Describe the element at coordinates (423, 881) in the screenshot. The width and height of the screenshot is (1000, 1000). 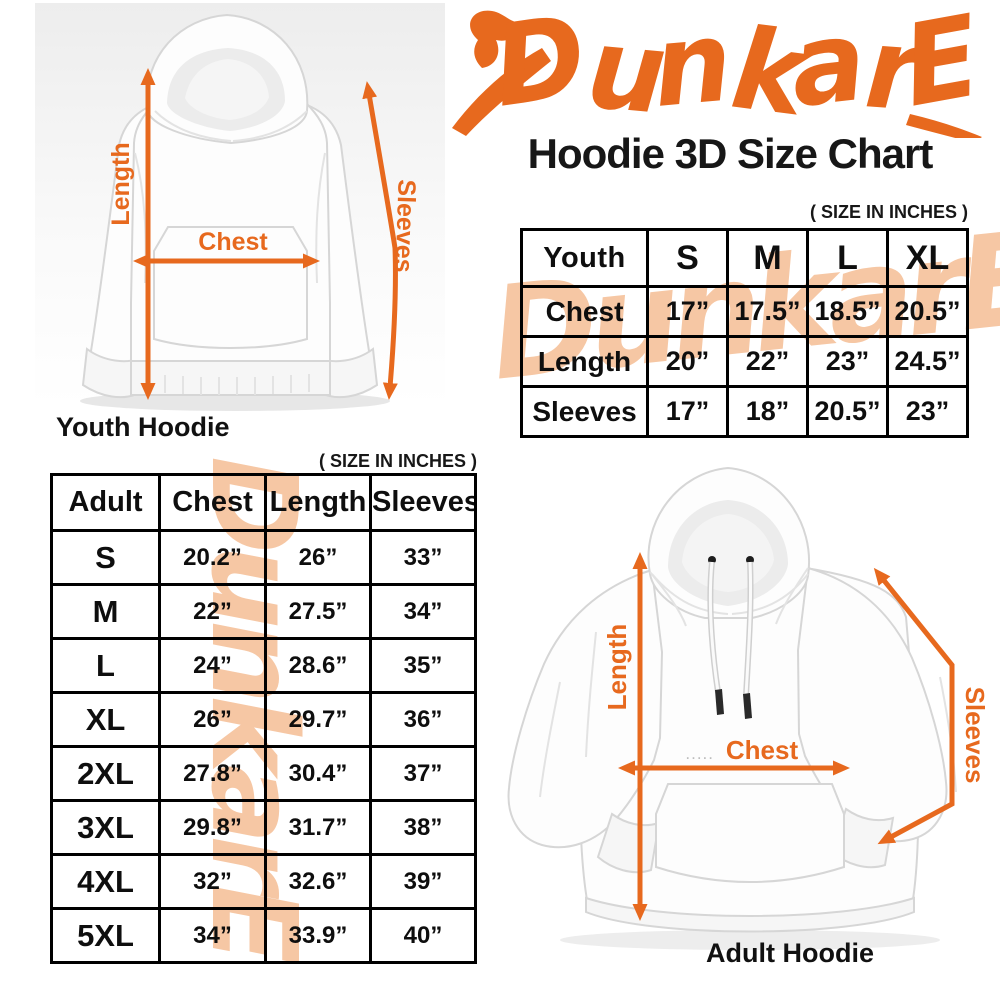
I see `value-cell: 39”` at that location.